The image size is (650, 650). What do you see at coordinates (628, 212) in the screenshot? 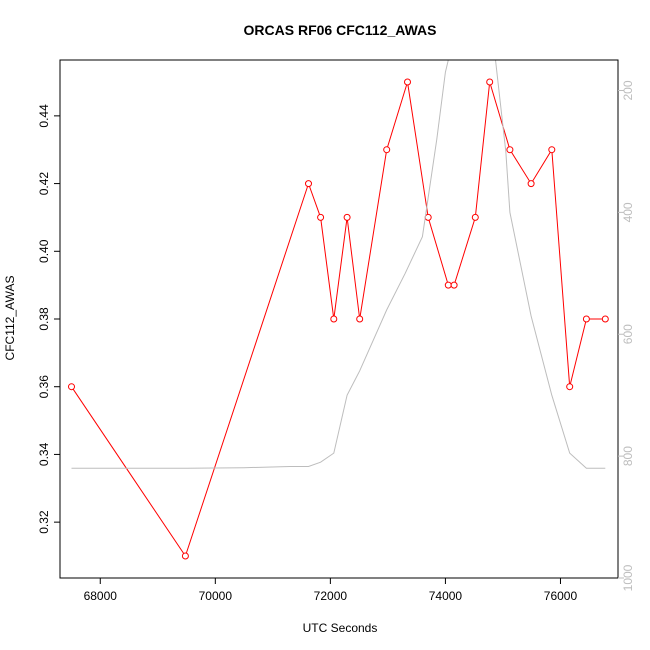
I see `y2-tick-label: 400` at bounding box center [628, 212].